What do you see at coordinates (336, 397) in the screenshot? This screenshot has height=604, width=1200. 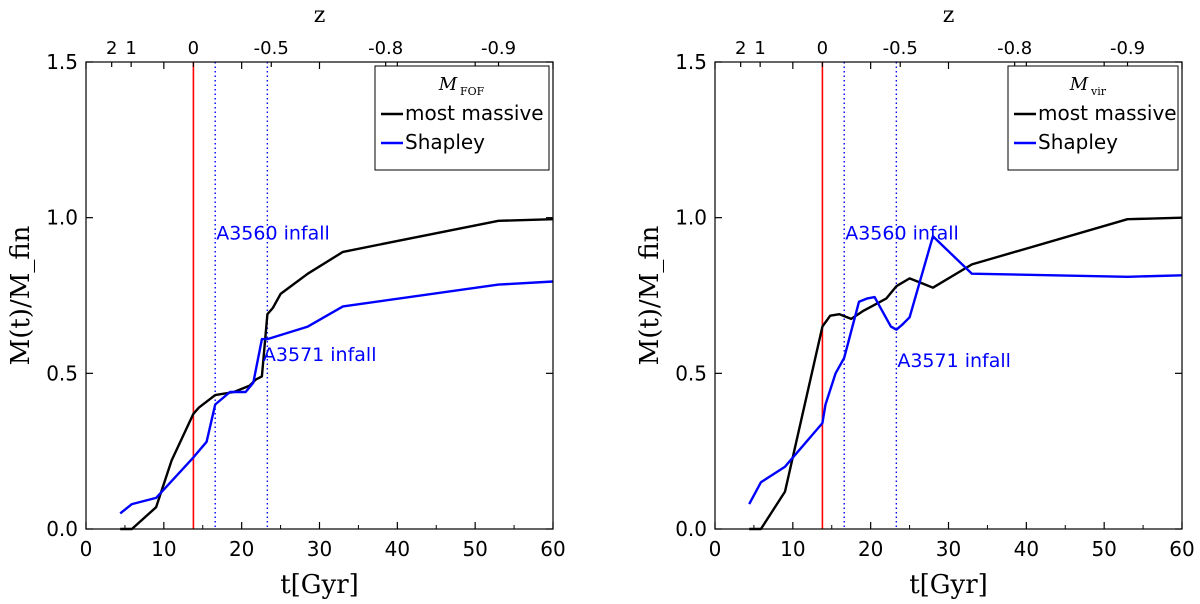 I see `shapley-series-line` at bounding box center [336, 397].